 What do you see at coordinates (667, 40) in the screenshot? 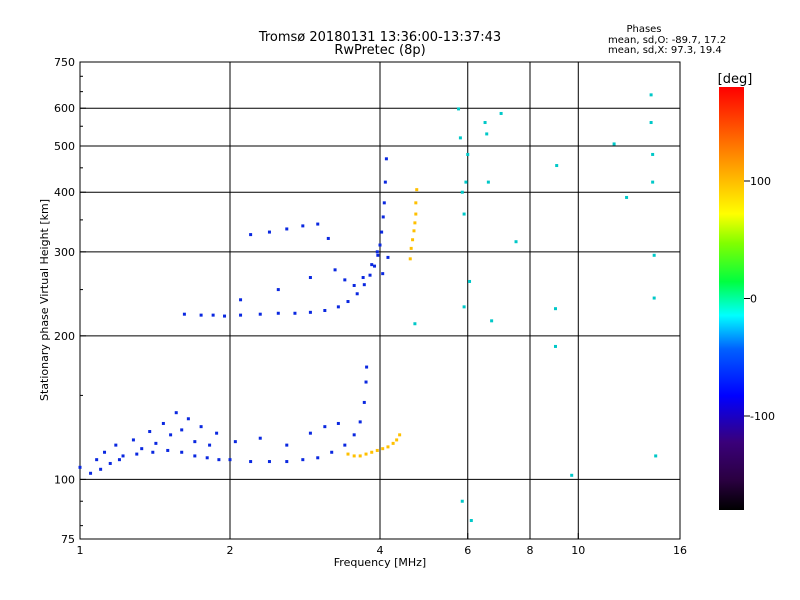
I see `phase-o-mode: mean, sd,O: -89.7, 17.2` at bounding box center [667, 40].